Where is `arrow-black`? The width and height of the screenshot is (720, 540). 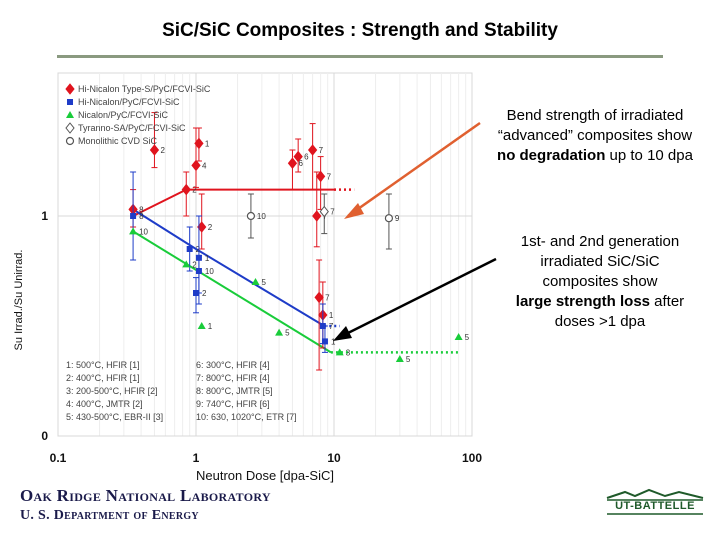 arrow-black is located at coordinates (417, 298).